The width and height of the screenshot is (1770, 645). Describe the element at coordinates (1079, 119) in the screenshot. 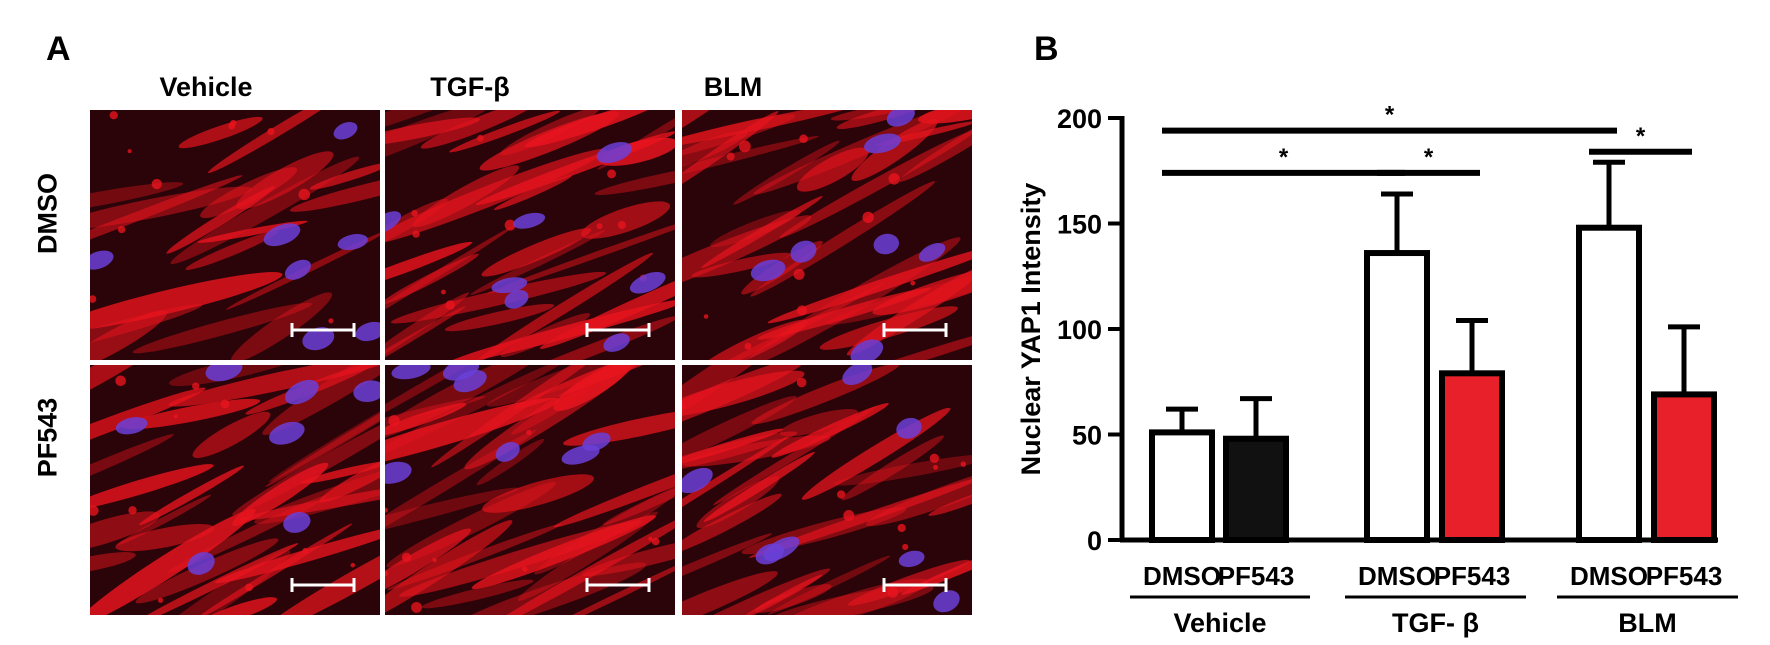

I see `y-tick-label: 200` at that location.